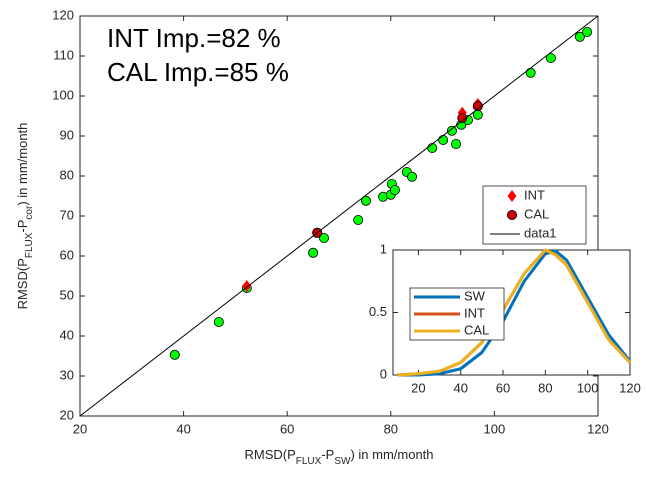 The image size is (646, 477). I want to click on y-tick-label: 1, so click(383, 248).